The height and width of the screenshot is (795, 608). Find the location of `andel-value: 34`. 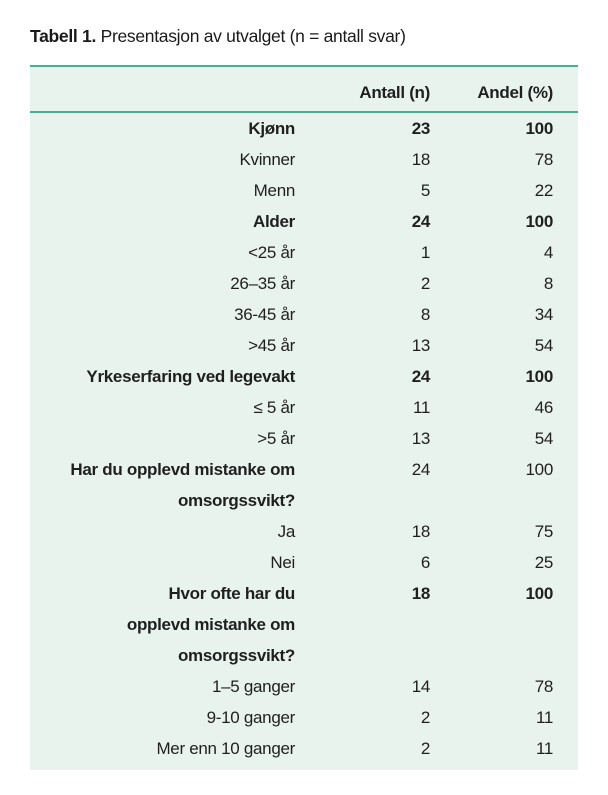

andel-value: 34 is located at coordinates (544, 314).